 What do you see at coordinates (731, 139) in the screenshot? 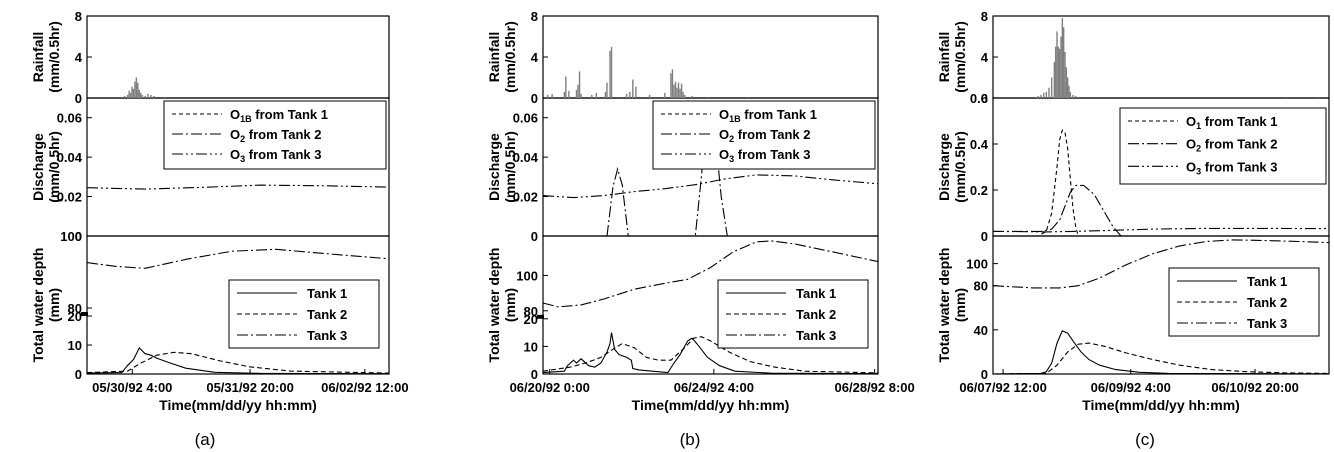
I see `legend-symbol-subscript: 2` at bounding box center [731, 139].